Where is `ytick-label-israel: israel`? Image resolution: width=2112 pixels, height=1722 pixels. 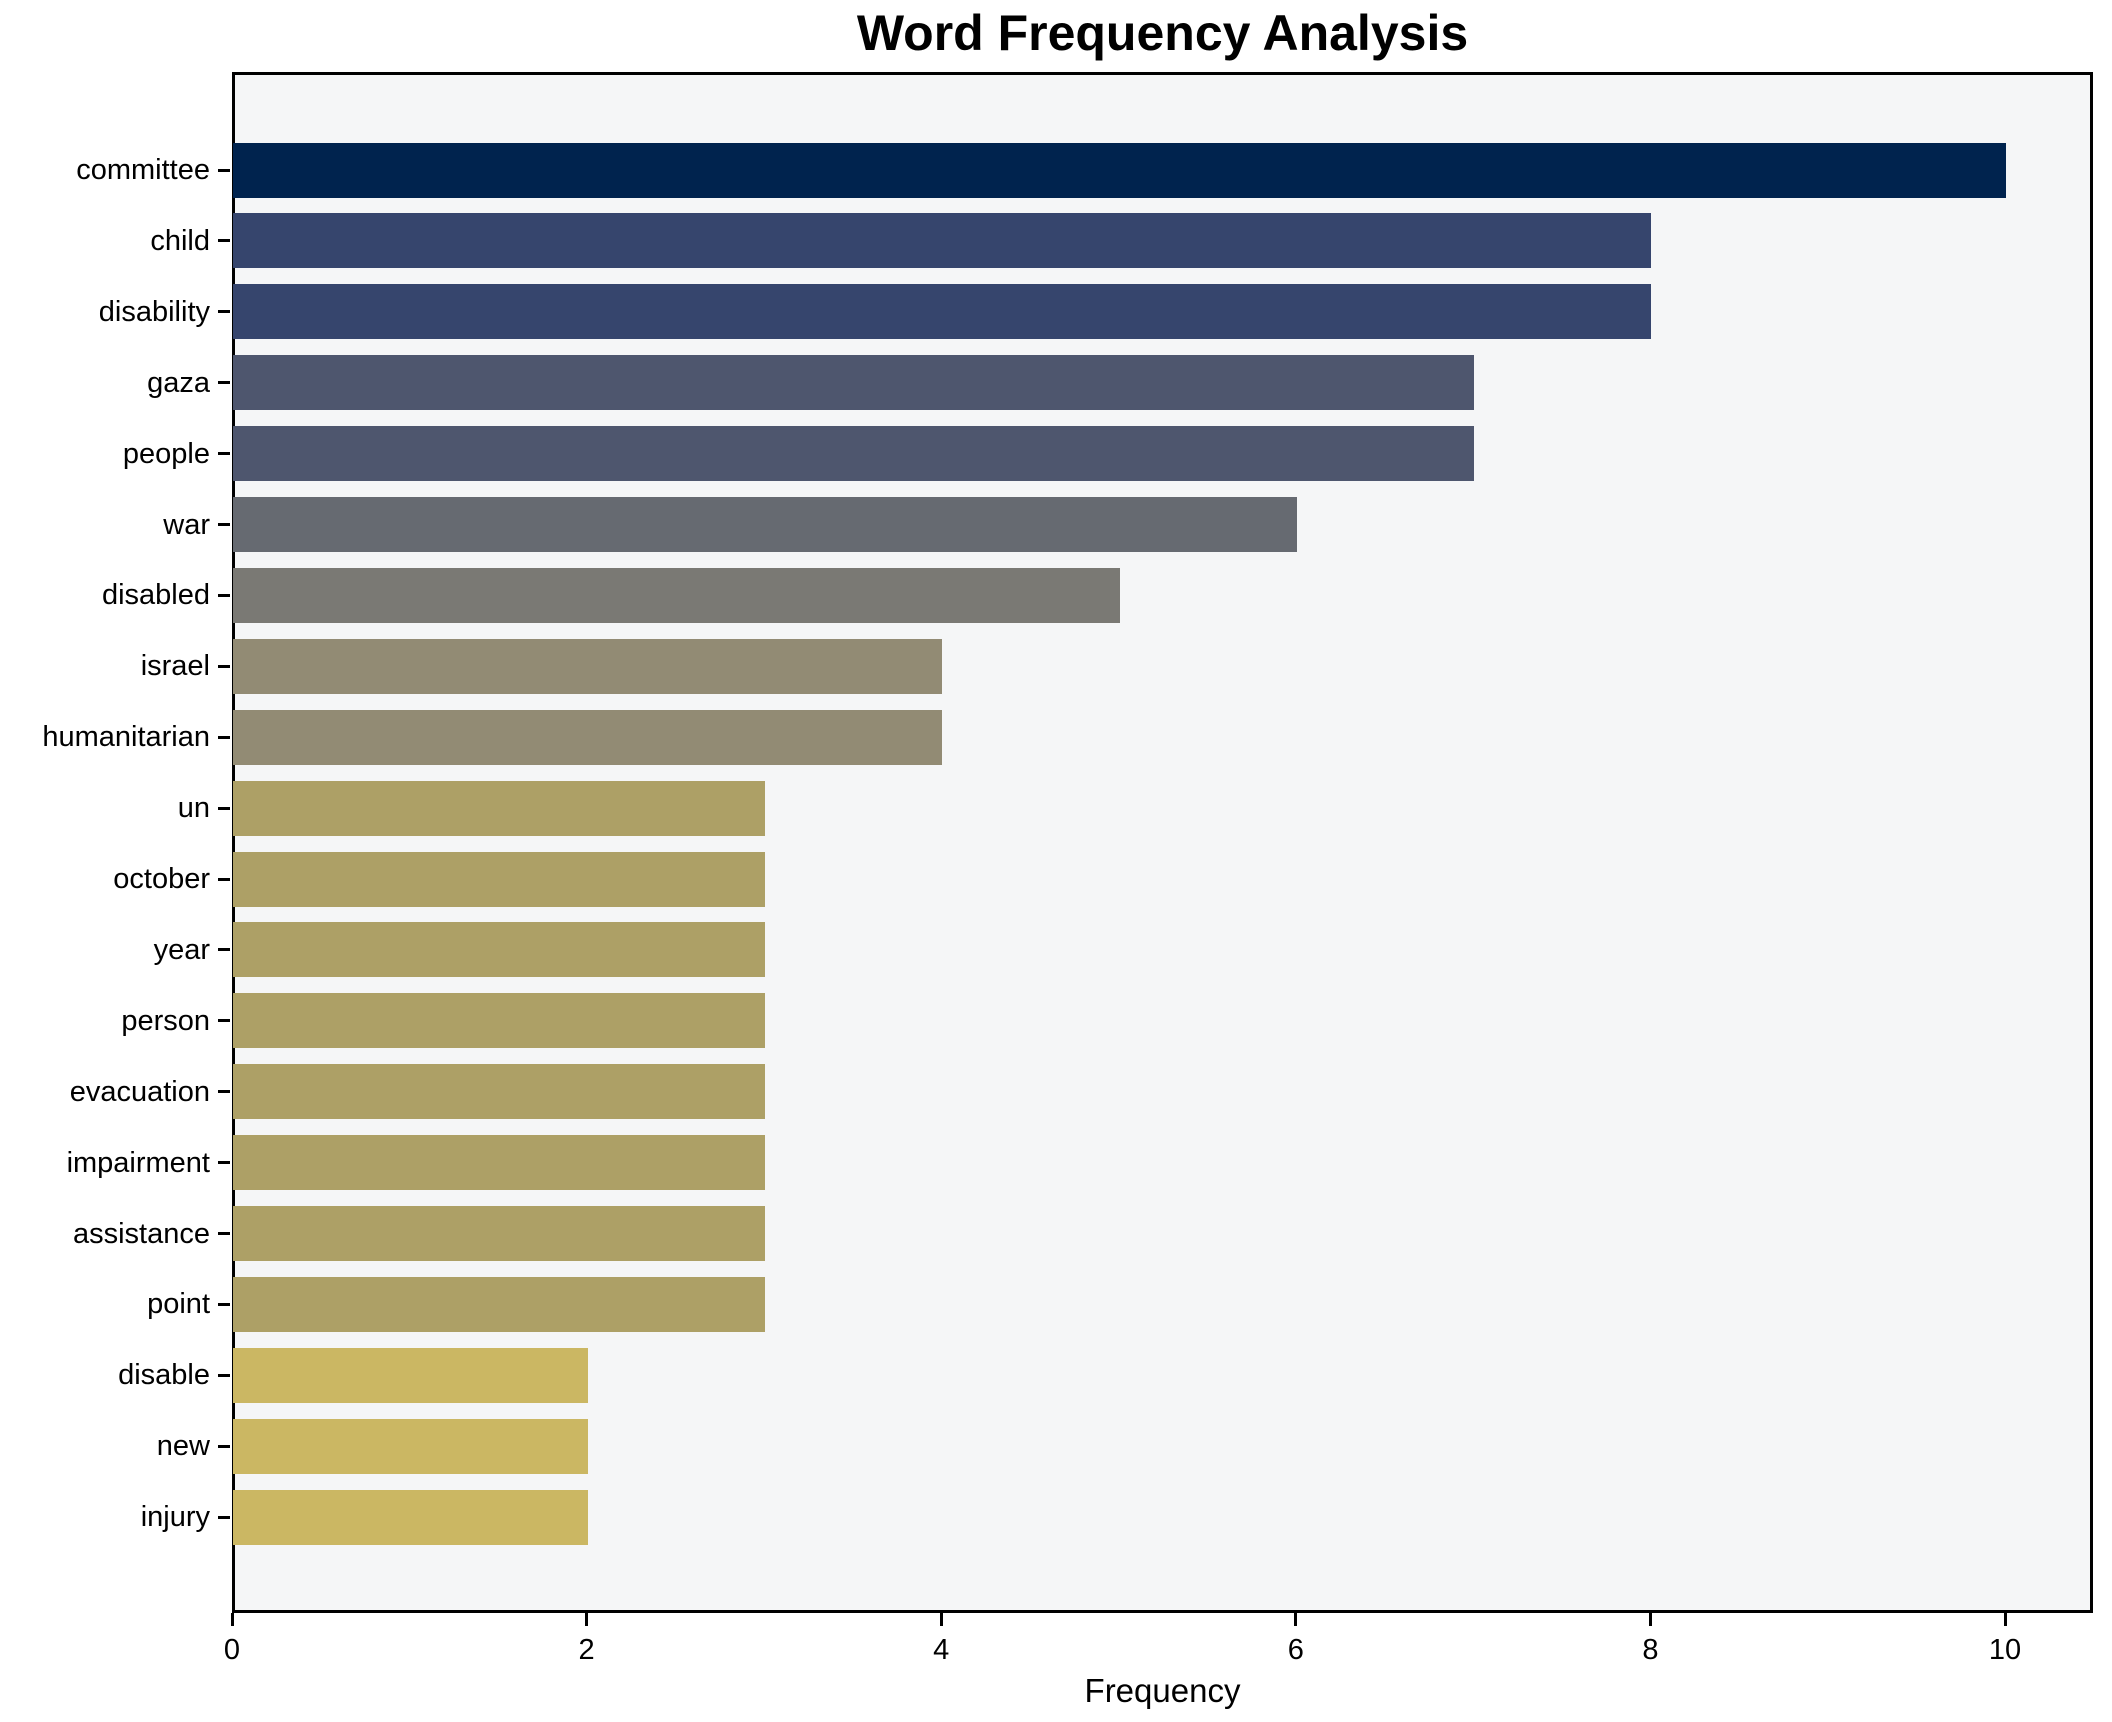 ytick-label-israel: israel is located at coordinates (175, 666).